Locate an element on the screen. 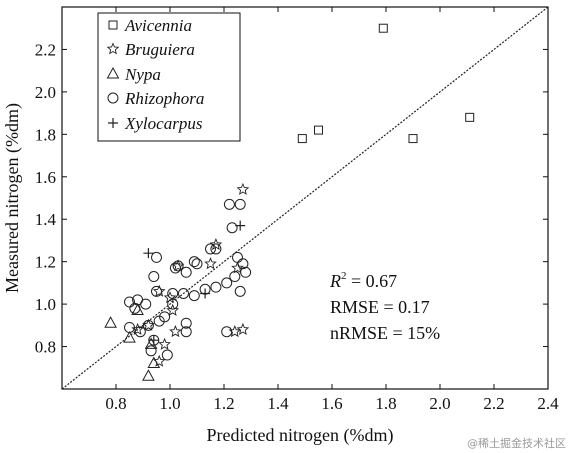 The image size is (570, 453). legend-marker-xylocarpus is located at coordinates (113, 123).